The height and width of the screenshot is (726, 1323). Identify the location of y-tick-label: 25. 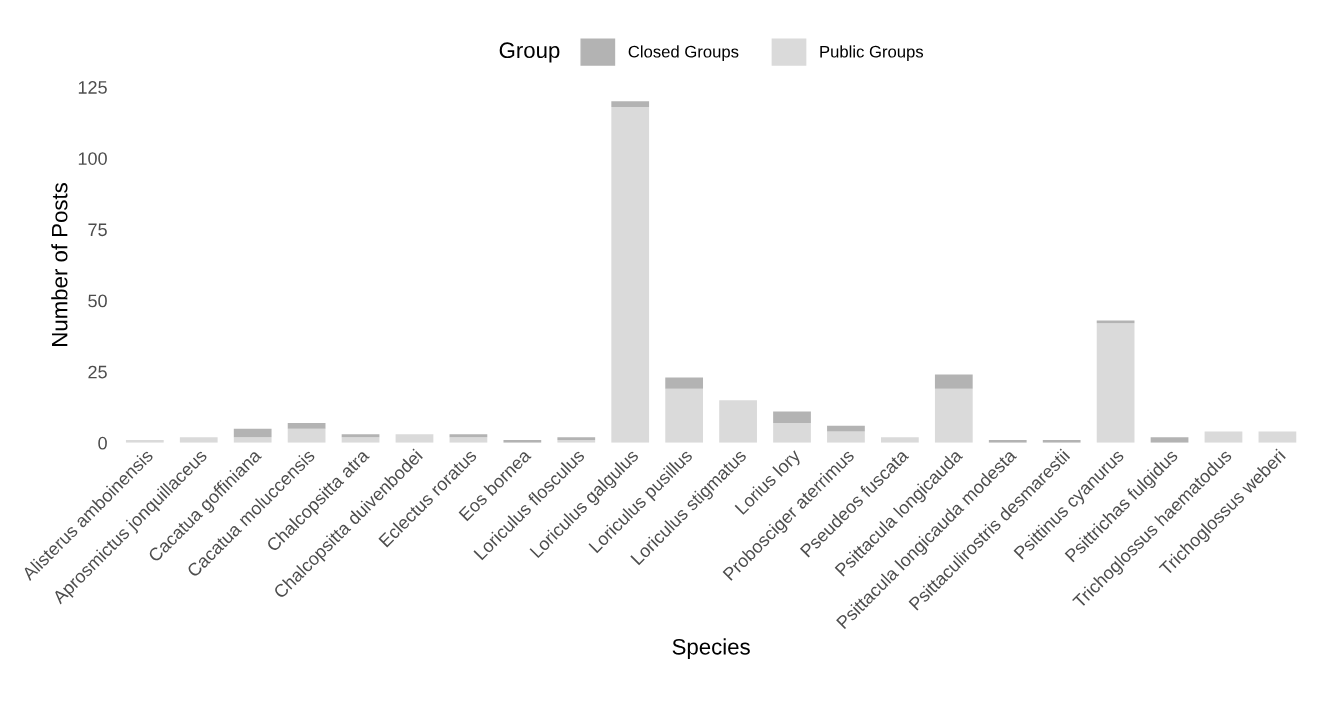
(97, 372).